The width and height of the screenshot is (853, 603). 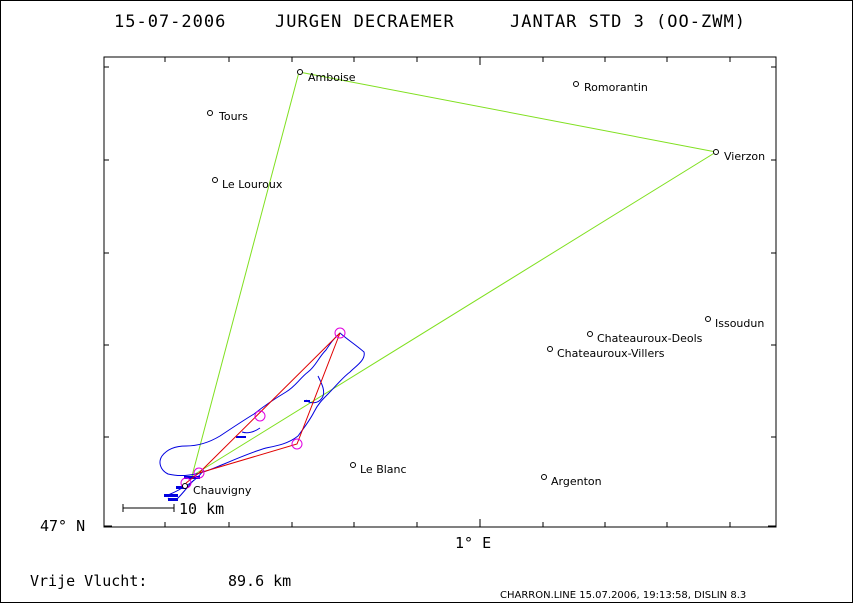 I want to click on distance-label: Vrije Vlucht:, so click(x=88, y=581).